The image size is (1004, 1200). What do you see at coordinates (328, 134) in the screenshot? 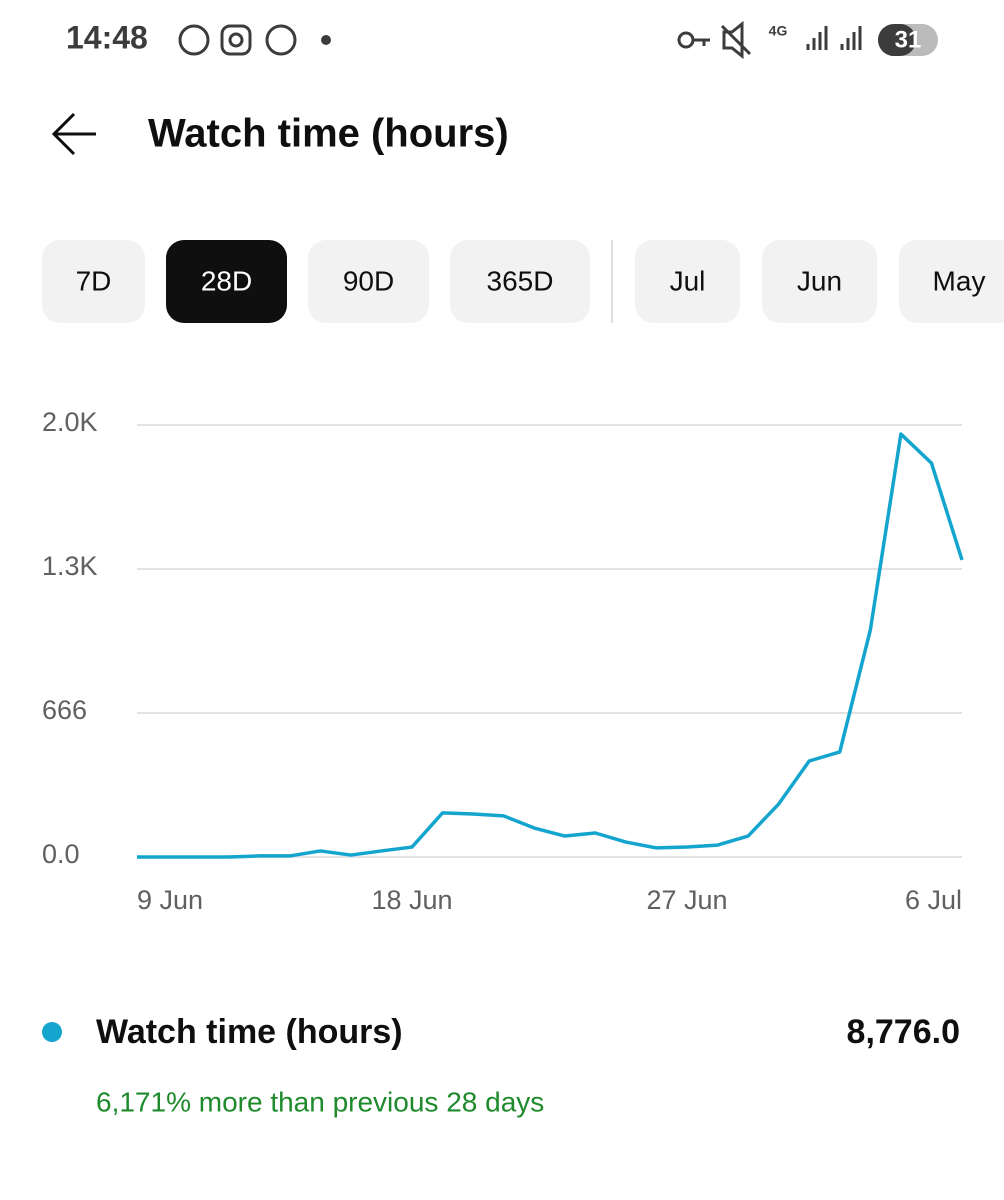
I see `page-title: Watch time (hours)` at bounding box center [328, 134].